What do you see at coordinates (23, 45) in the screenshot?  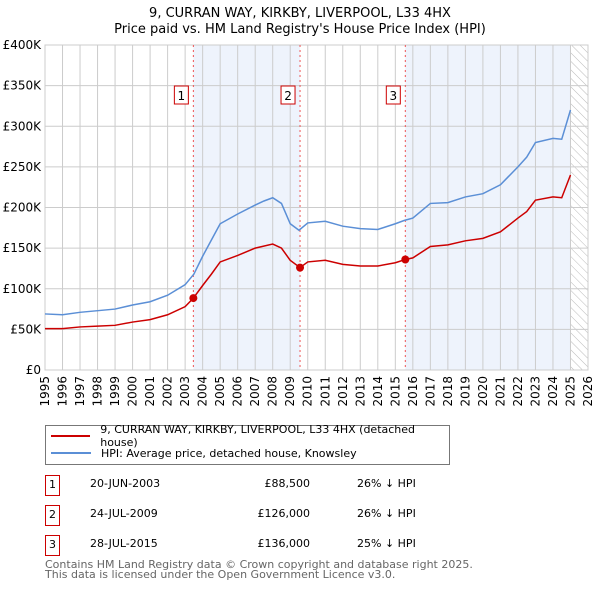 I see `y-tick-label: £400K` at bounding box center [23, 45].